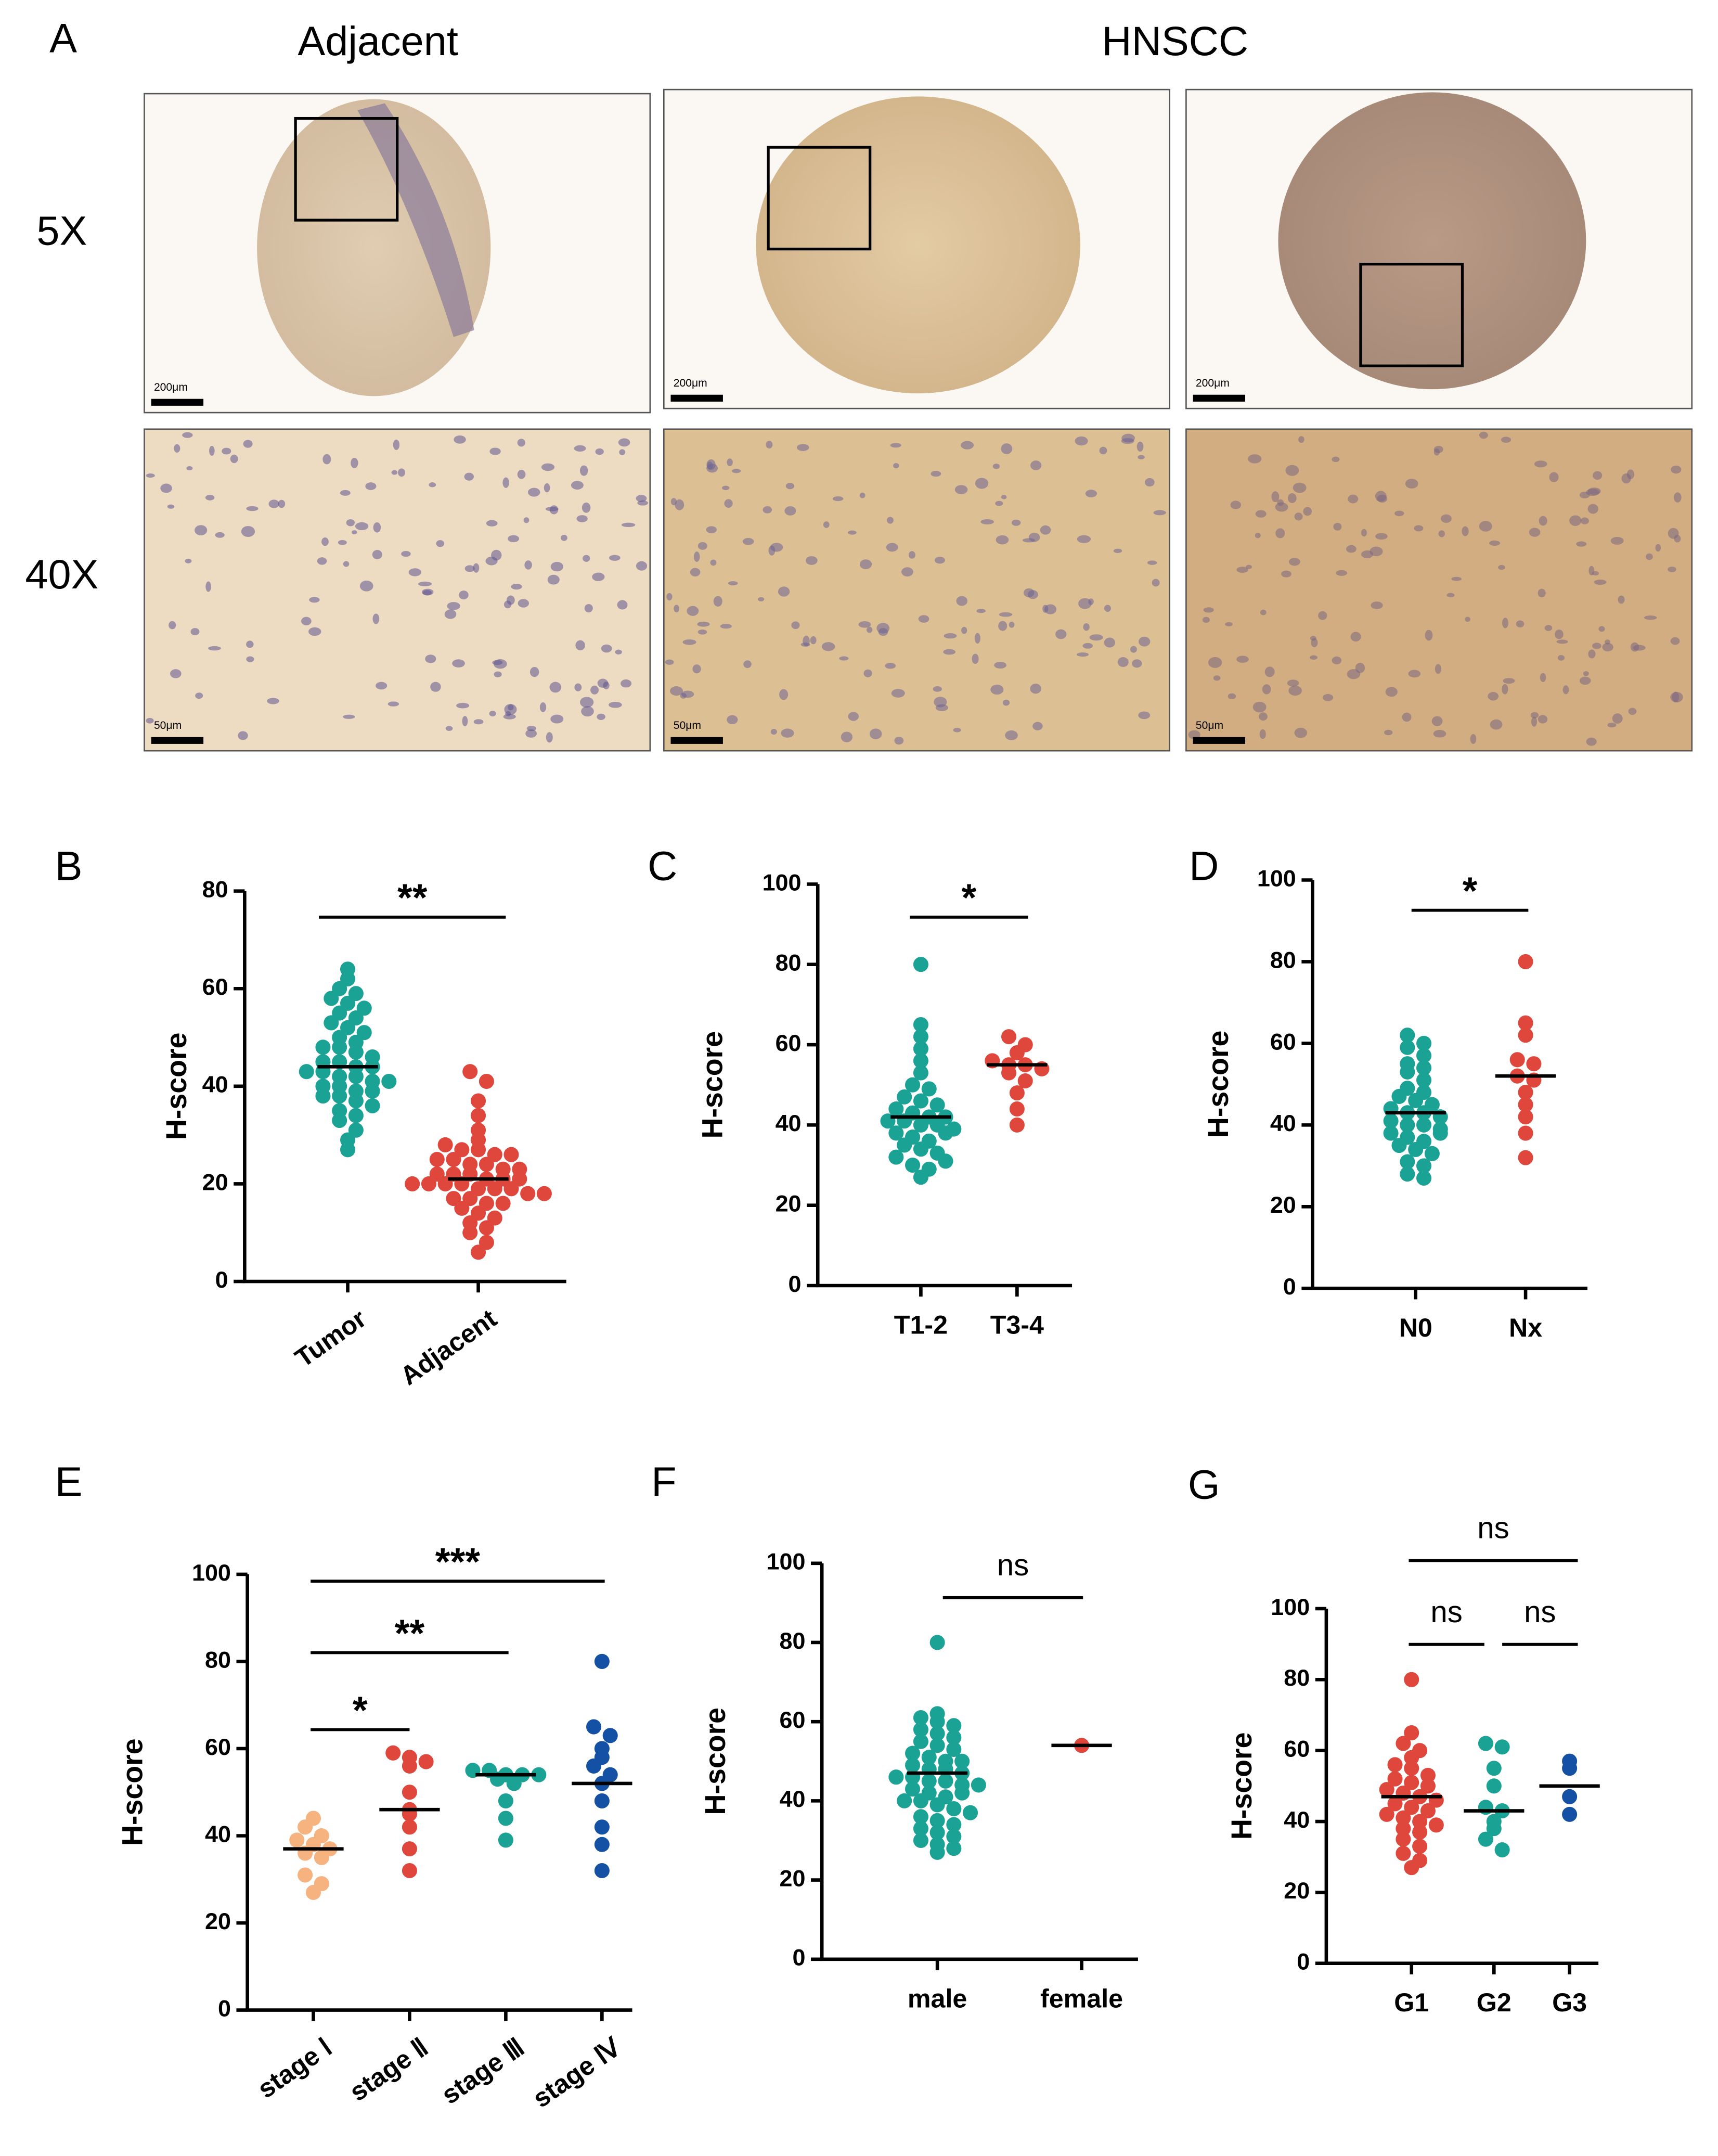 The width and height of the screenshot is (1718, 2156). What do you see at coordinates (360, 1709) in the screenshot?
I see `significance-label: *` at bounding box center [360, 1709].